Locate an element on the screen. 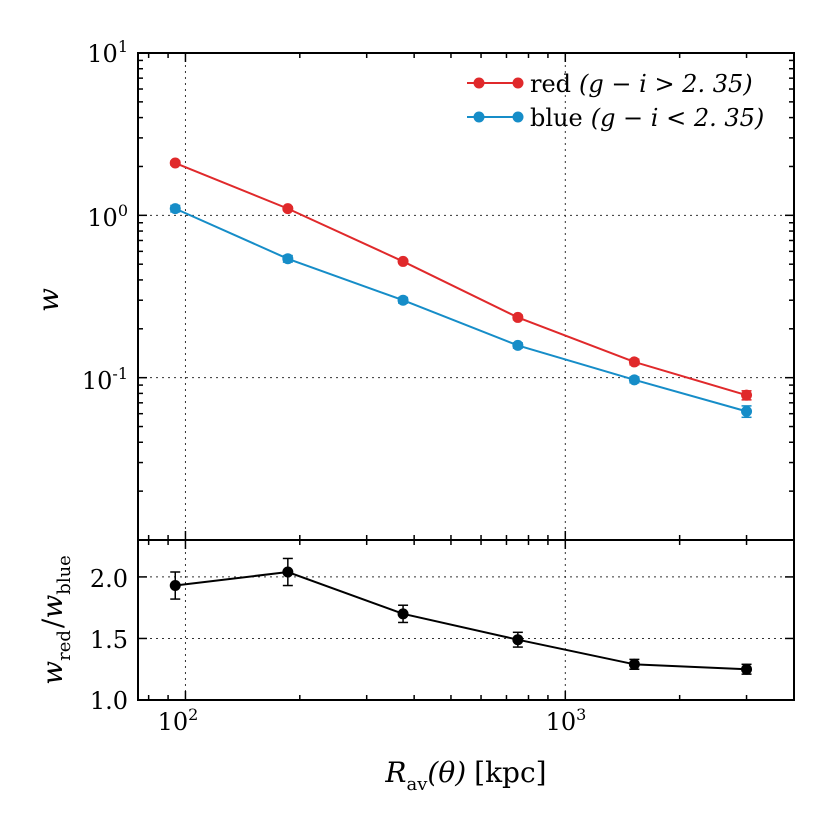 Image resolution: width=830 pixels, height=830 pixels. xtick-label-100: 10² is located at coordinates (178, 720).